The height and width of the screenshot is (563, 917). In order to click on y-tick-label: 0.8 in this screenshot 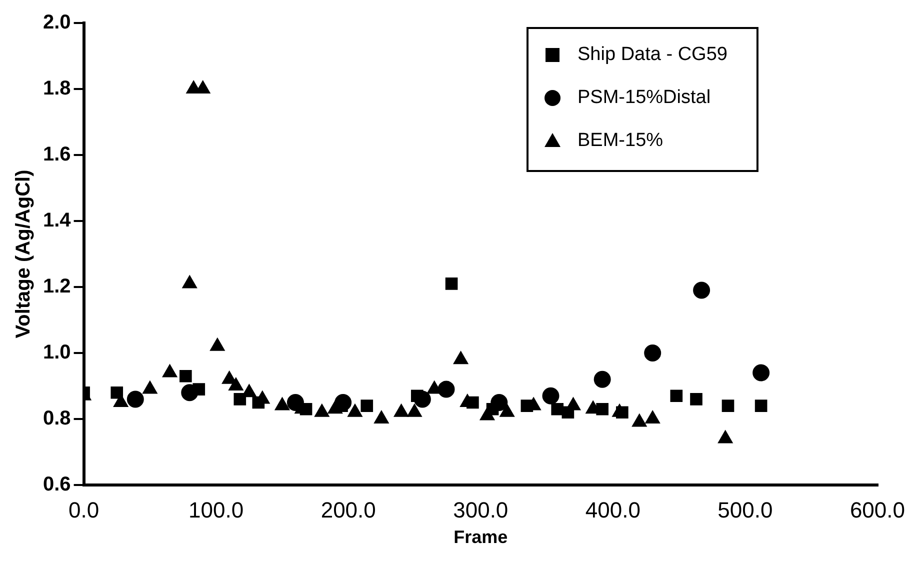, I will do `click(56, 419)`.